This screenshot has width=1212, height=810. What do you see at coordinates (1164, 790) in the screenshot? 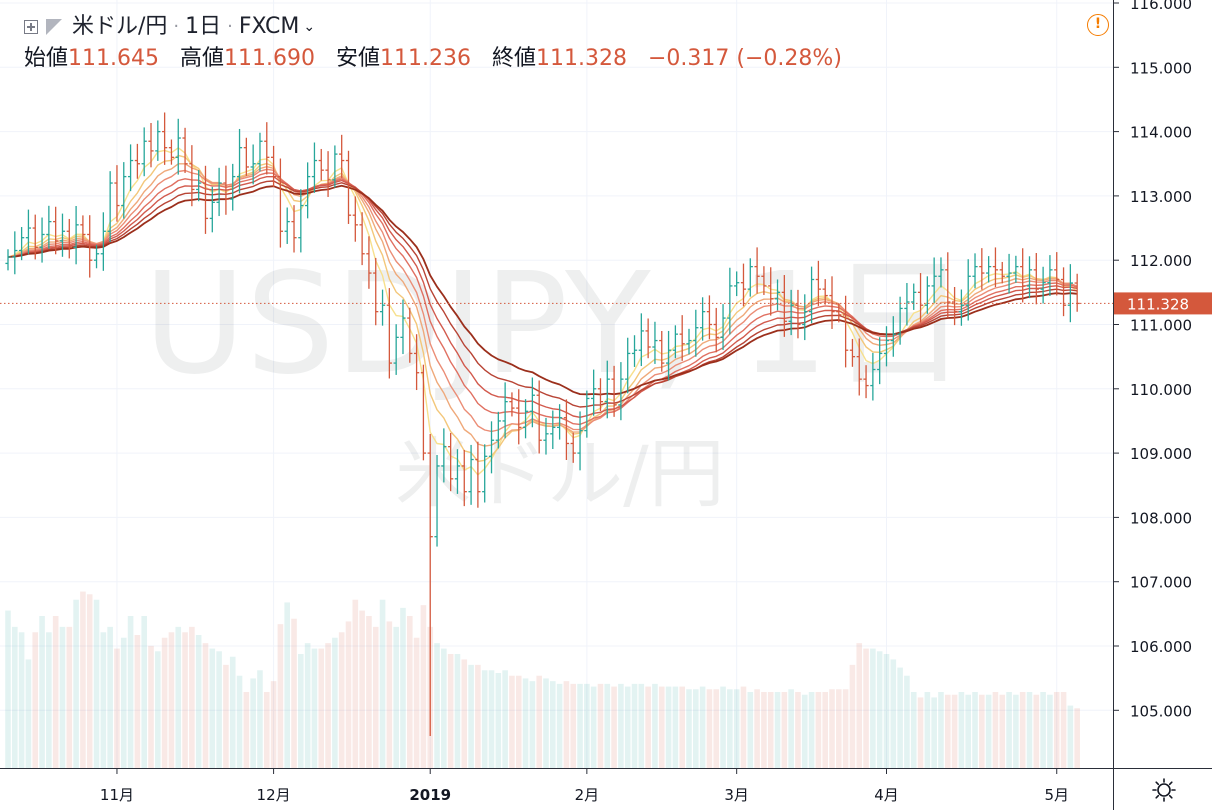
I see `gear-icon` at bounding box center [1164, 790].